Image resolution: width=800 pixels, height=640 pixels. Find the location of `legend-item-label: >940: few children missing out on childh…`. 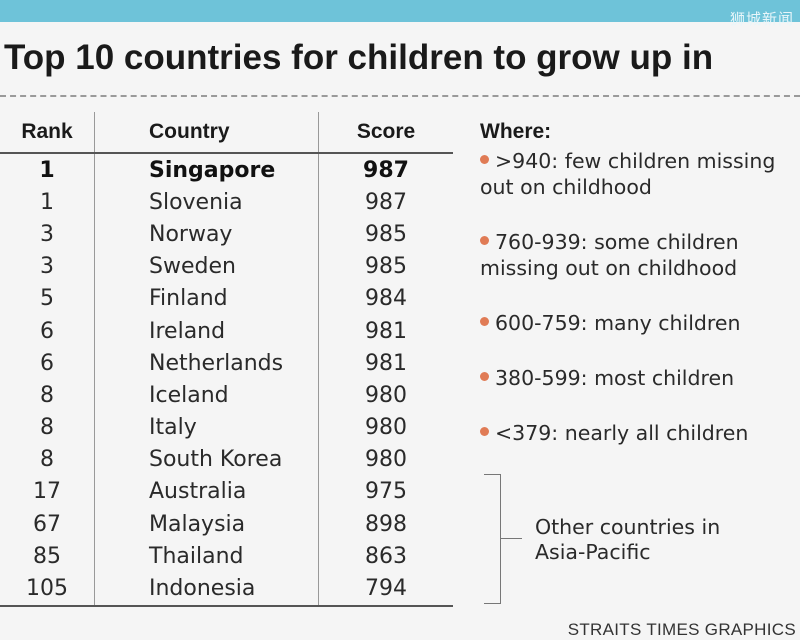

legend-item-label: >940: few children missing out on childh… is located at coordinates (628, 174).